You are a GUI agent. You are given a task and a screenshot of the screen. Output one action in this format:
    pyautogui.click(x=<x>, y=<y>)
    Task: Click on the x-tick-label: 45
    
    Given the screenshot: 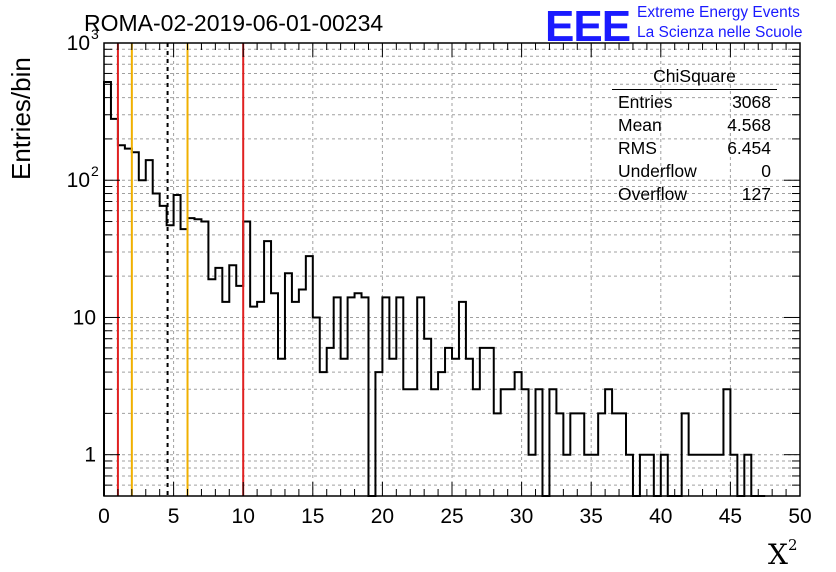 What is the action you would take?
    pyautogui.click(x=730, y=516)
    